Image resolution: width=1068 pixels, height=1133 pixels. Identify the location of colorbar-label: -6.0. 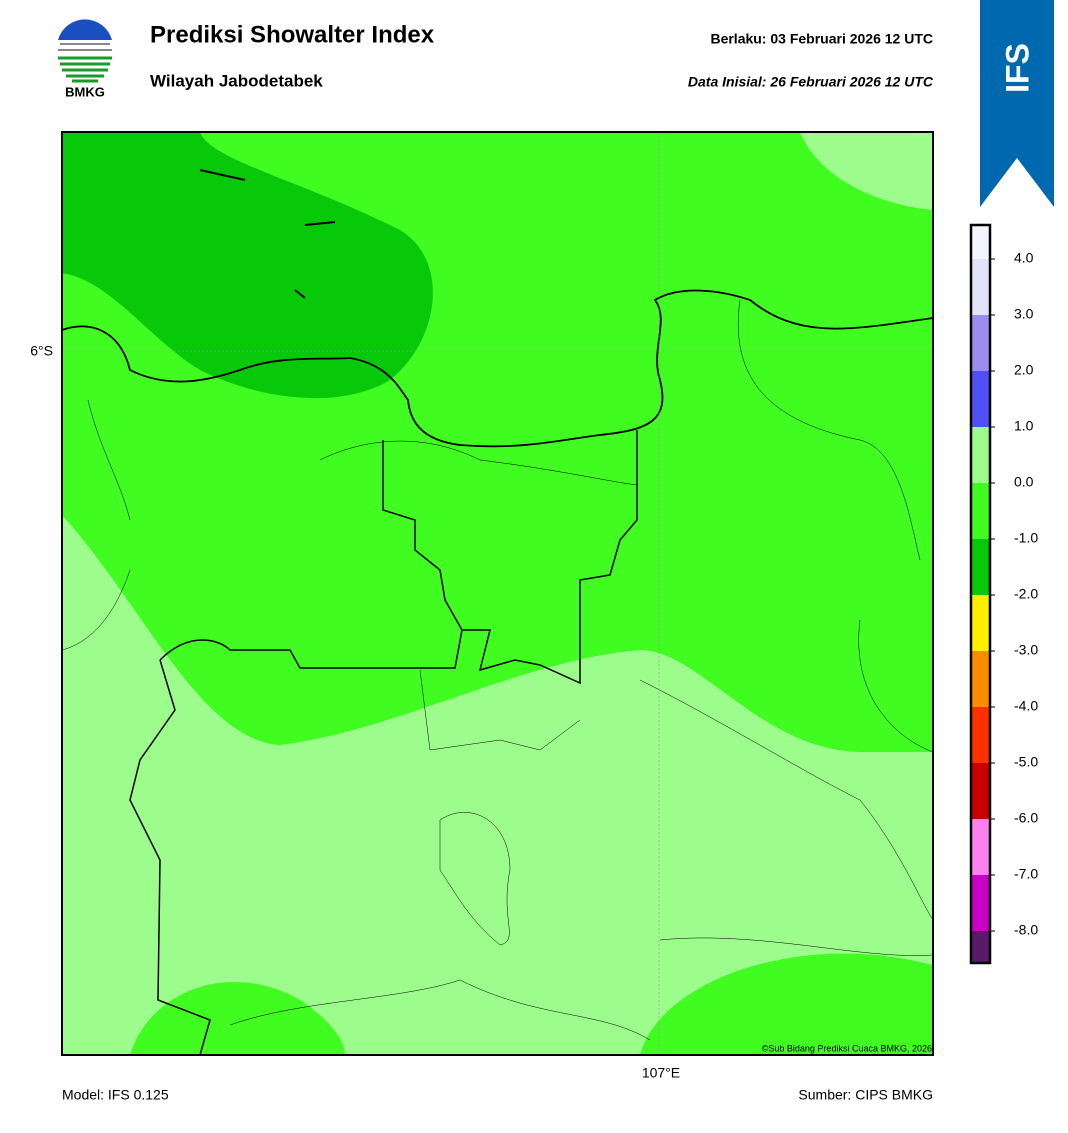
(1026, 818).